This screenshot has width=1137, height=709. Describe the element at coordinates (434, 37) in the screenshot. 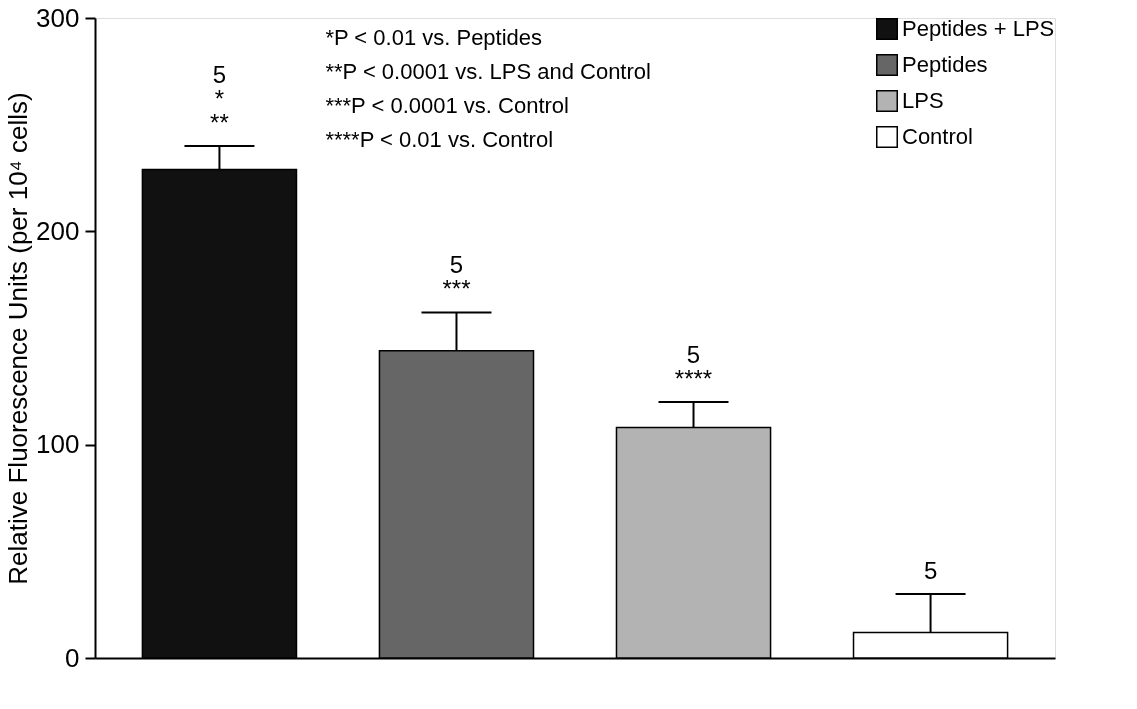

I see `annotation: *P < 0.01 vs. Peptides` at that location.